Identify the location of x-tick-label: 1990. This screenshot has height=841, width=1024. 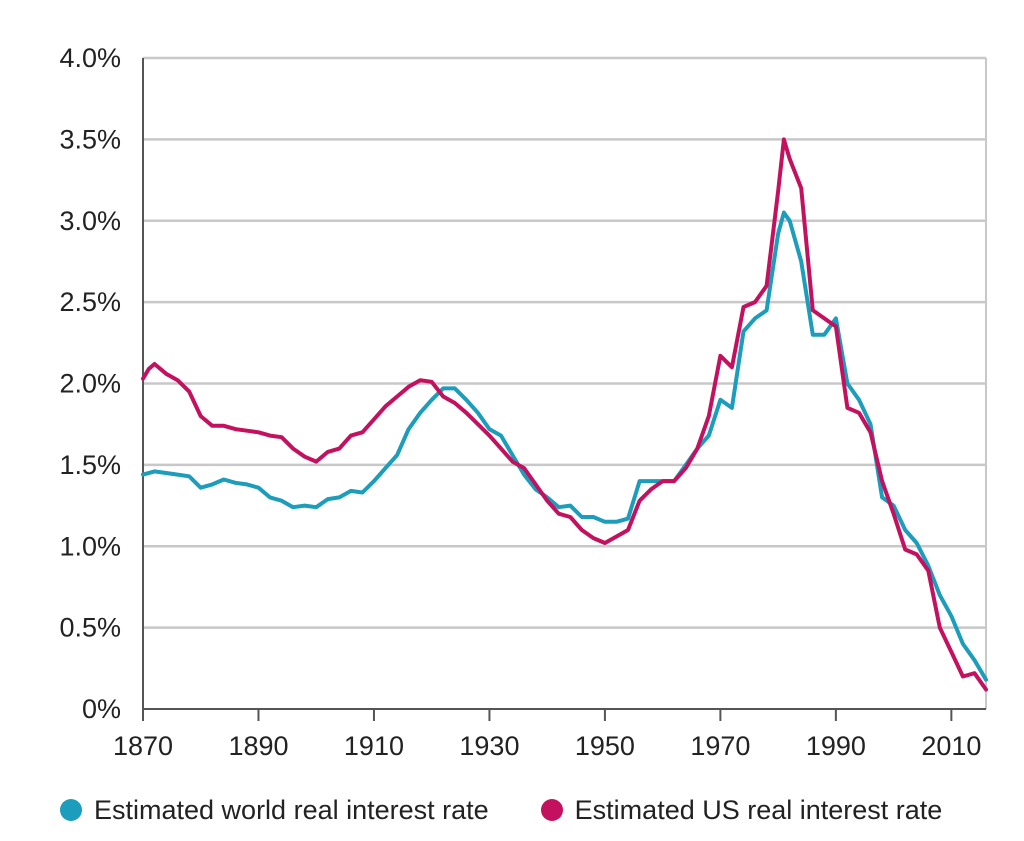
(836, 746).